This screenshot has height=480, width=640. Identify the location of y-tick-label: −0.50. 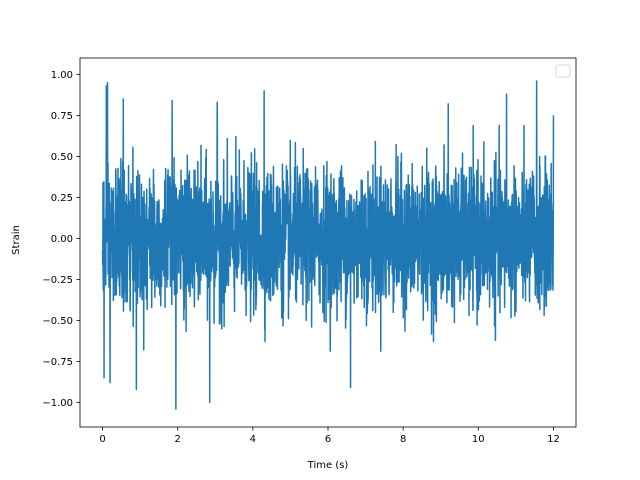
(57, 321).